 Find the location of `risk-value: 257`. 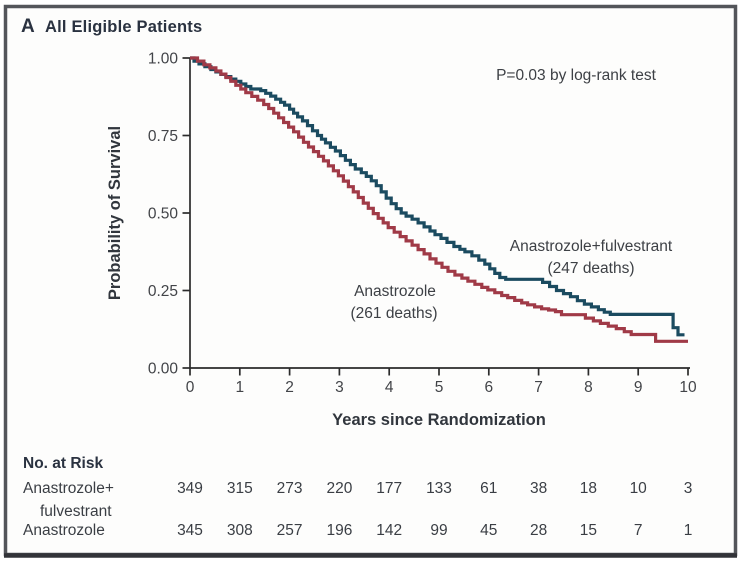

risk-value: 257 is located at coordinates (290, 530).